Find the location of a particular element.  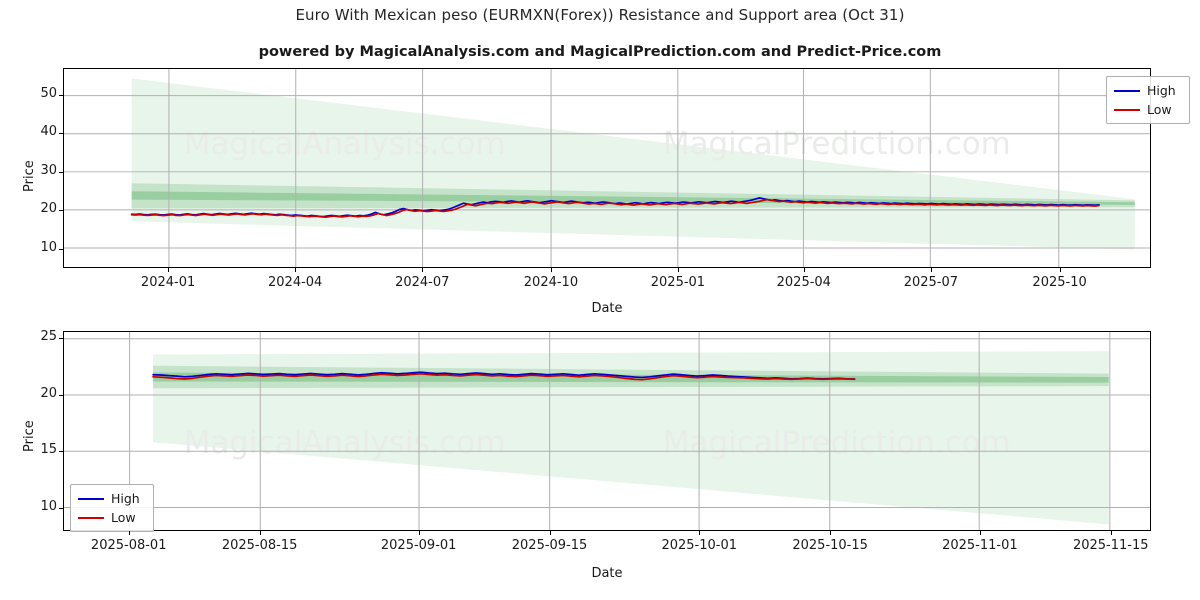

y-tick-label: 25 is located at coordinates (48, 336).